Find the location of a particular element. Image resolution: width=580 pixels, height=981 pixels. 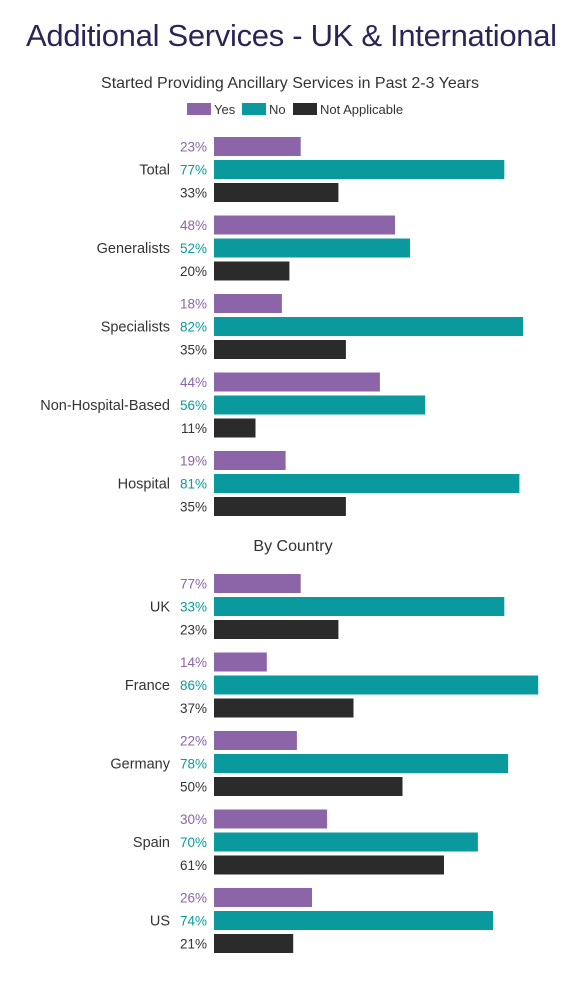

bar-france-na is located at coordinates (284, 708).